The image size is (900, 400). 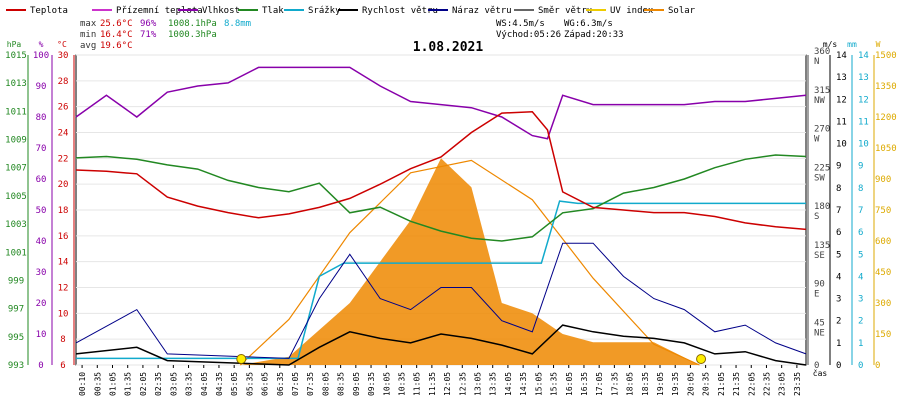 What do you see at coordinates (822, 207) in the screenshot?
I see `wind-dir-tick: 180` at bounding box center [822, 207].